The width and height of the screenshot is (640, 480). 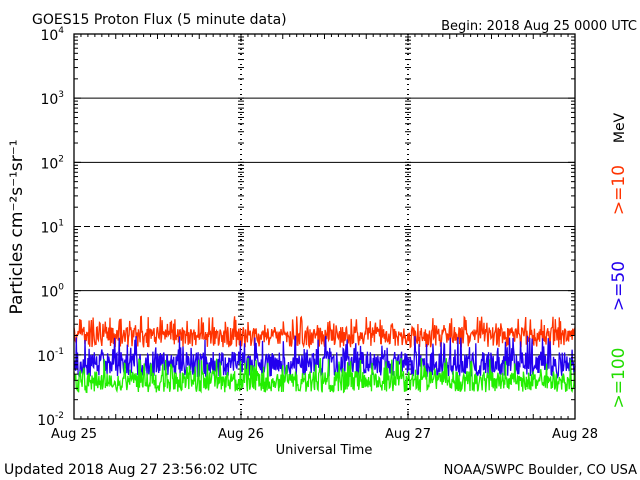 I want to click on begin-time-label: Begin: 2018 Aug 25 0000 UTC, so click(x=539, y=26).